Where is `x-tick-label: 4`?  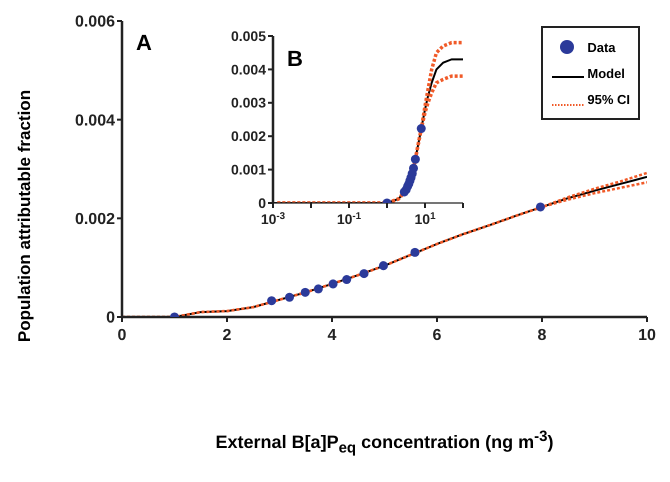 x-tick-label: 4 is located at coordinates (332, 335).